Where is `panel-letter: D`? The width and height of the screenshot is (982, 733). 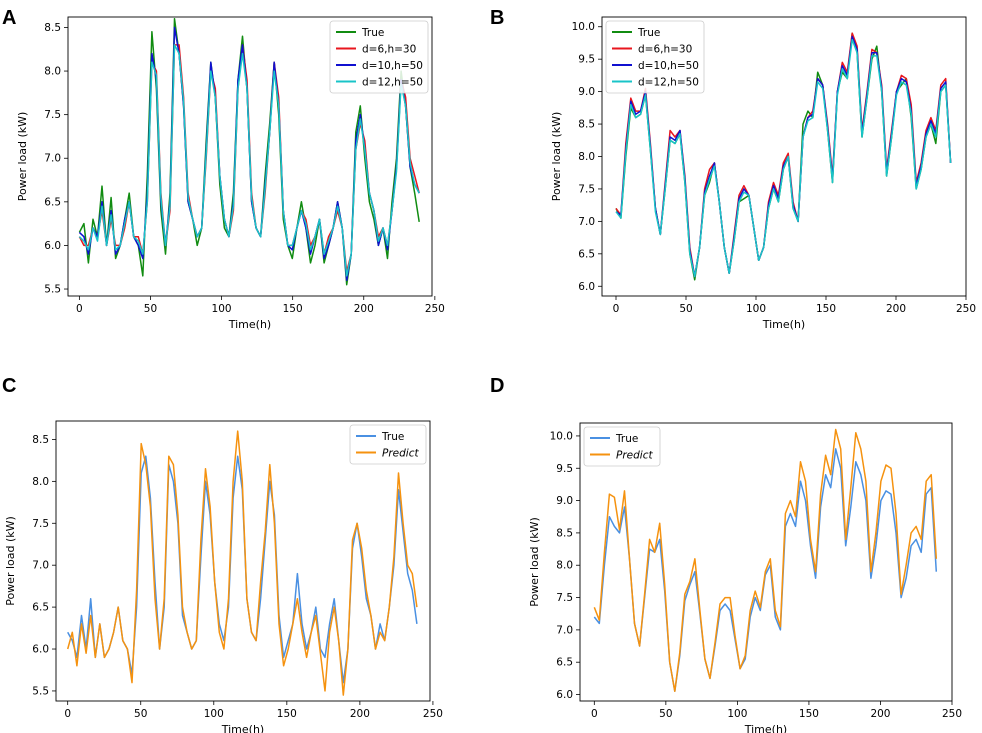
panel-letter: D is located at coordinates (497, 386).